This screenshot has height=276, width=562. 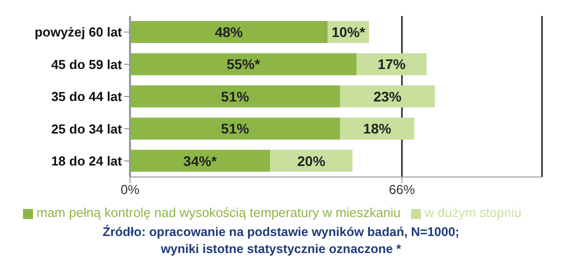 I want to click on data-label: 18%, so click(x=377, y=128).